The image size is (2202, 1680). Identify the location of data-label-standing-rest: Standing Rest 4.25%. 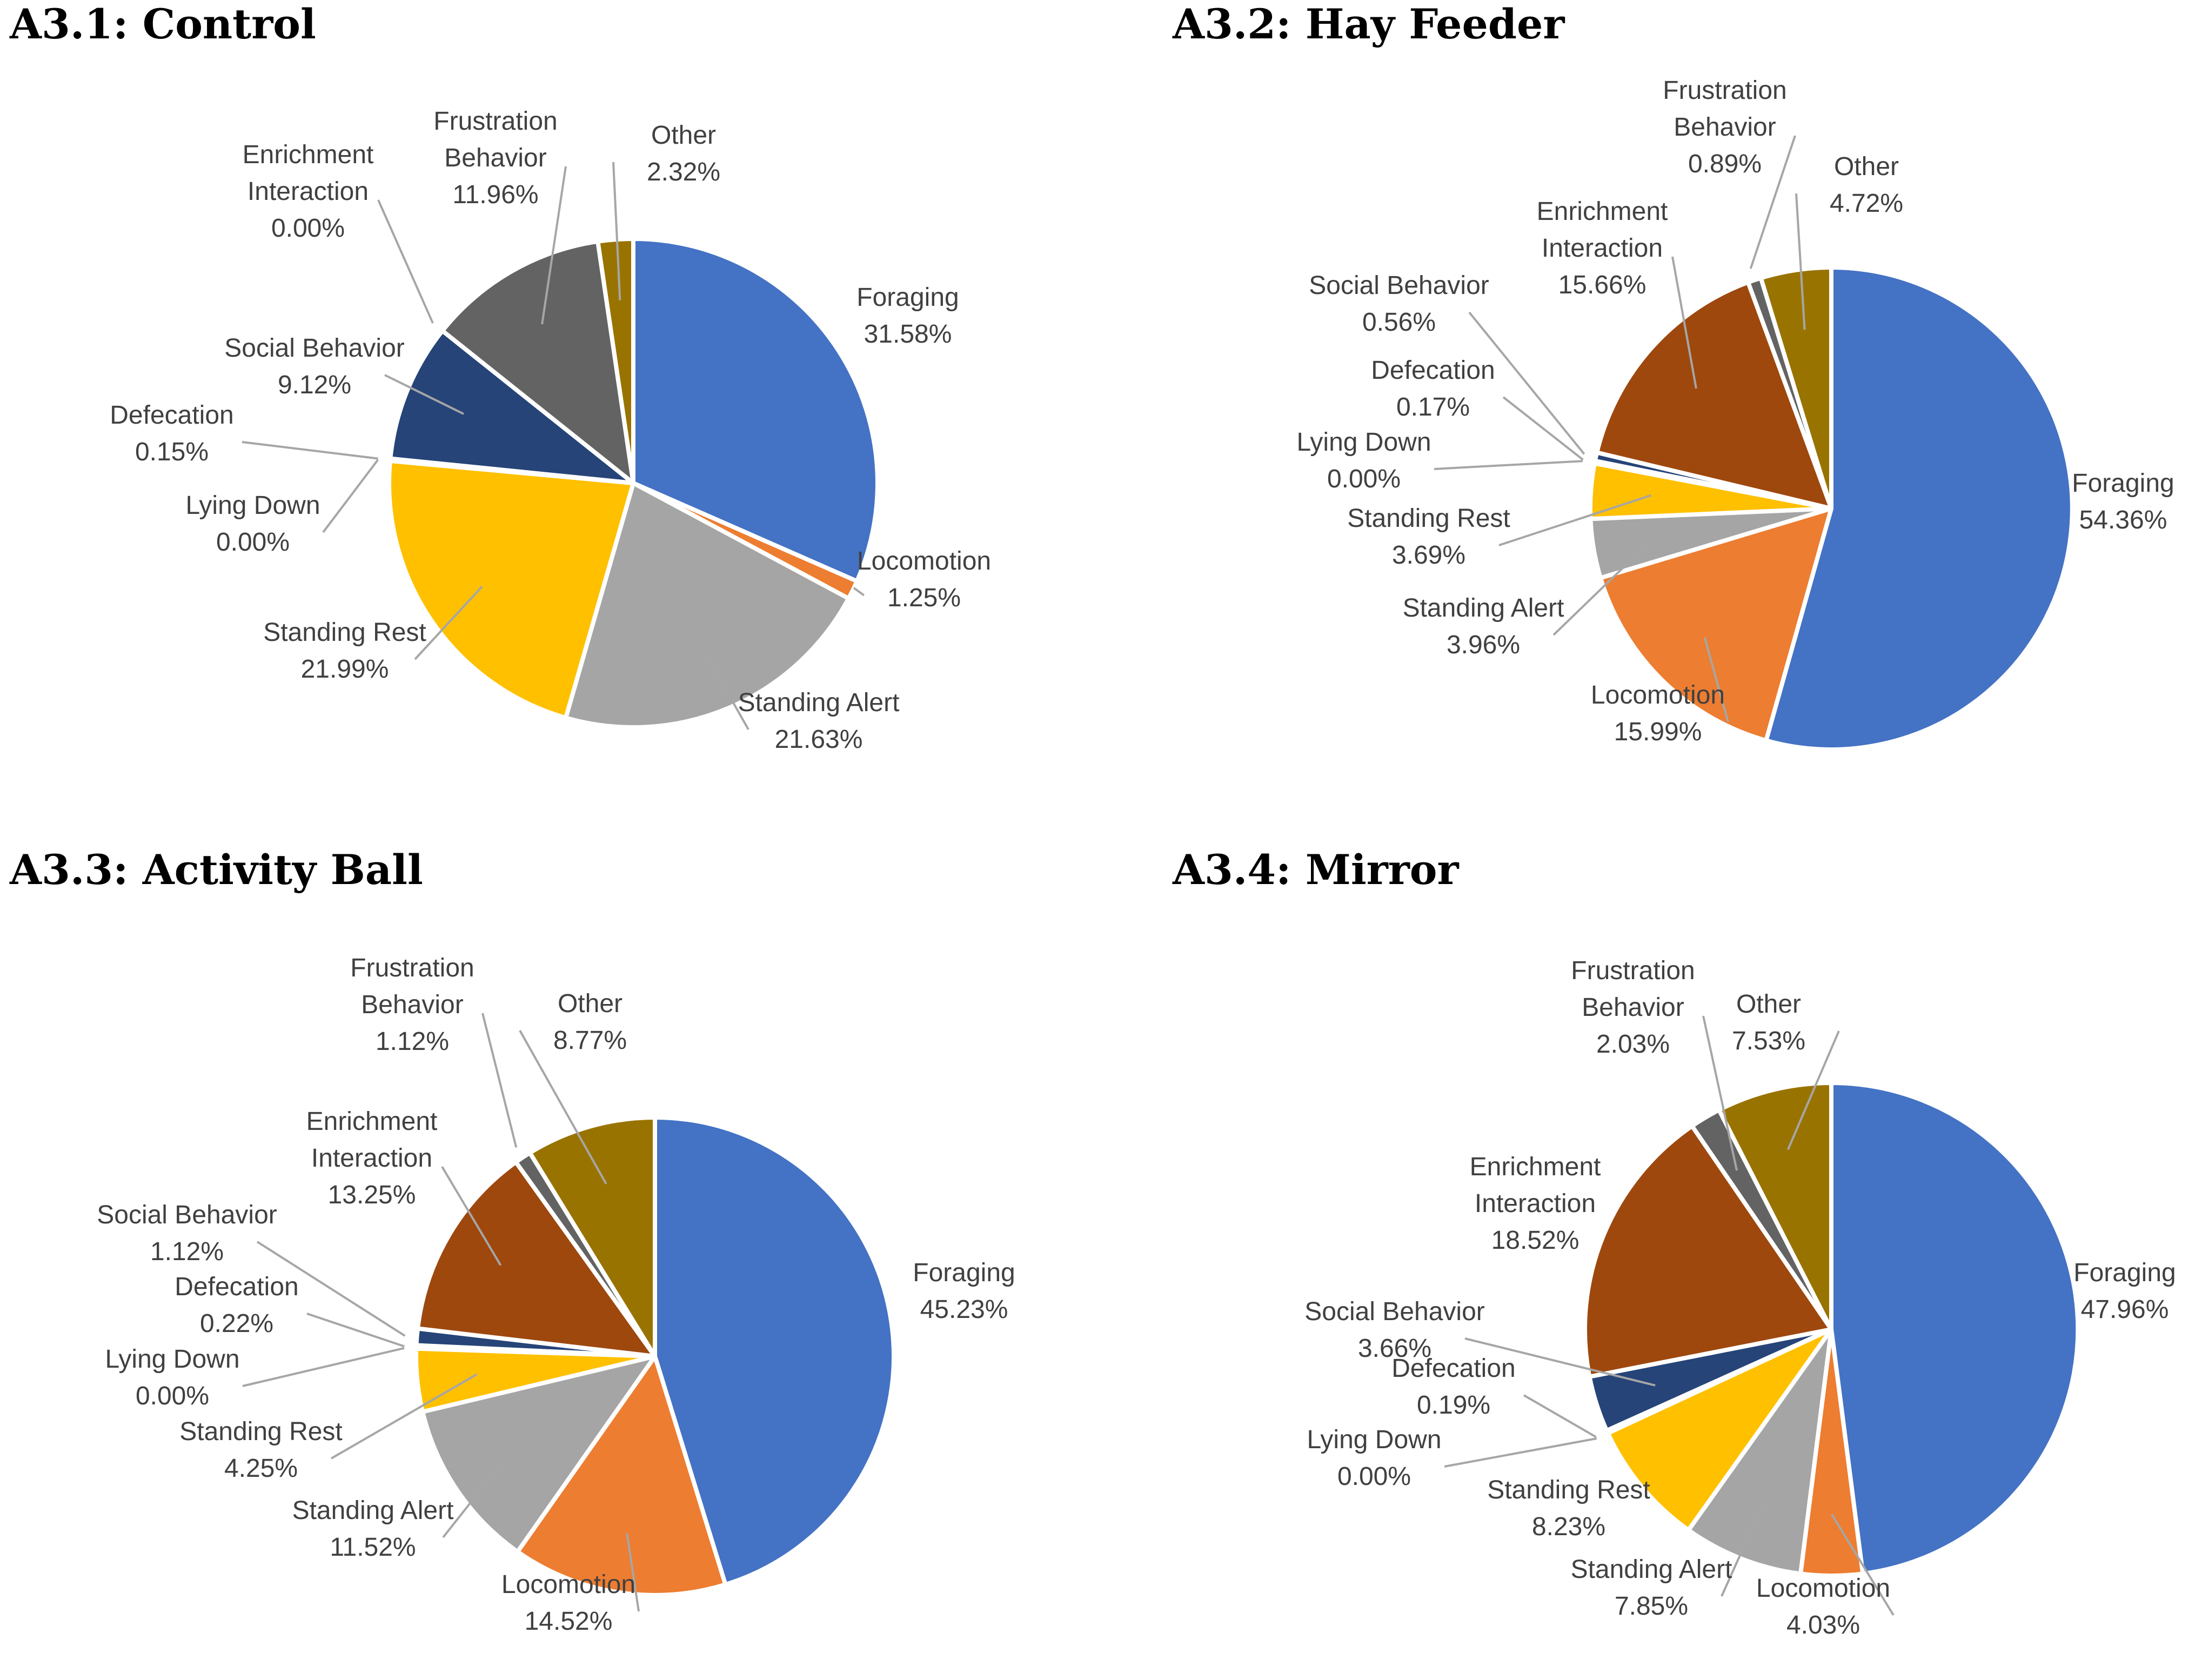
(261, 1450).